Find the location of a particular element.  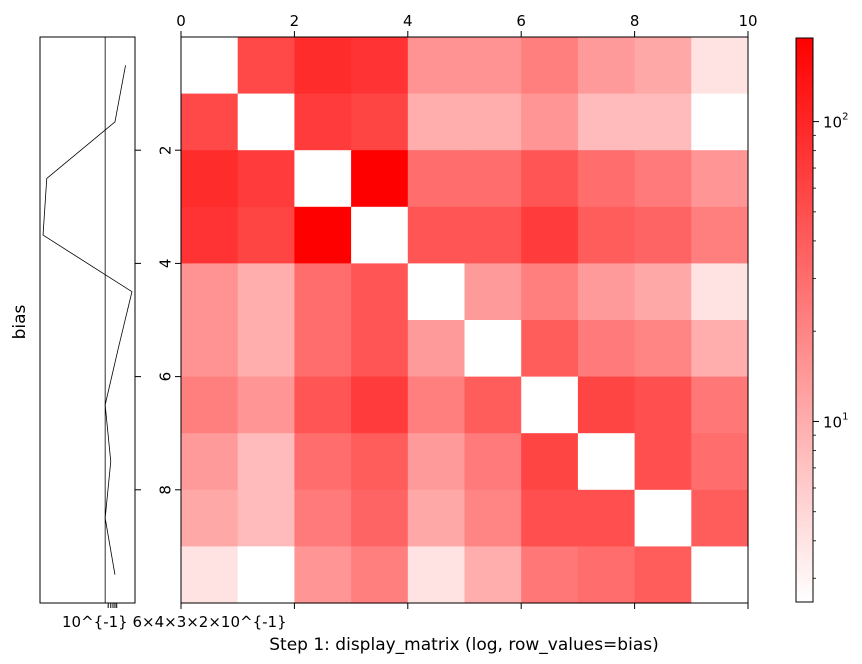

colorbar-ticks: 10¹ 10² is located at coordinates (830, 345).